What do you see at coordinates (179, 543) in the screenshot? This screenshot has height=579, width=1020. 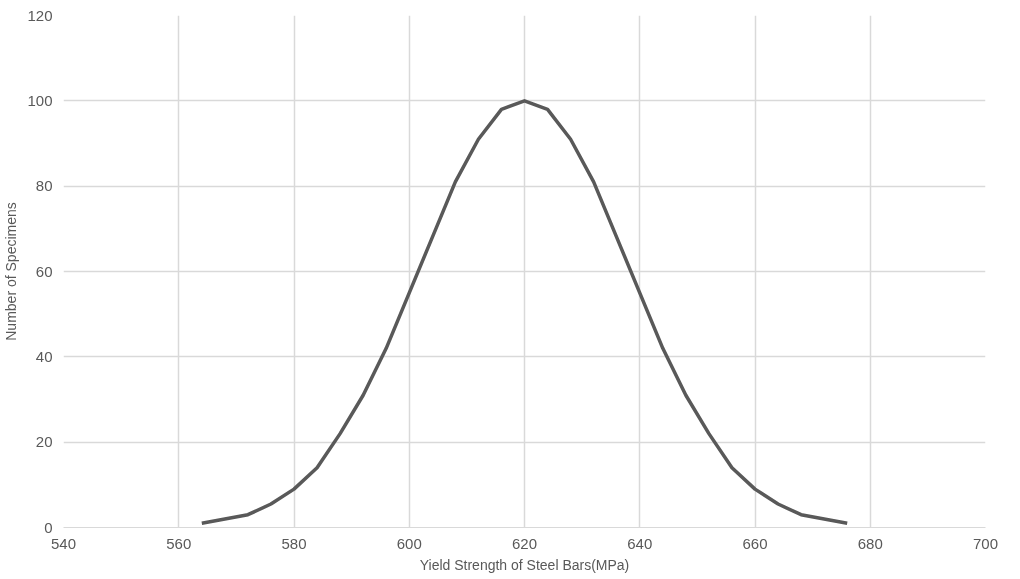 I see `x-tick-label: 560` at bounding box center [179, 543].